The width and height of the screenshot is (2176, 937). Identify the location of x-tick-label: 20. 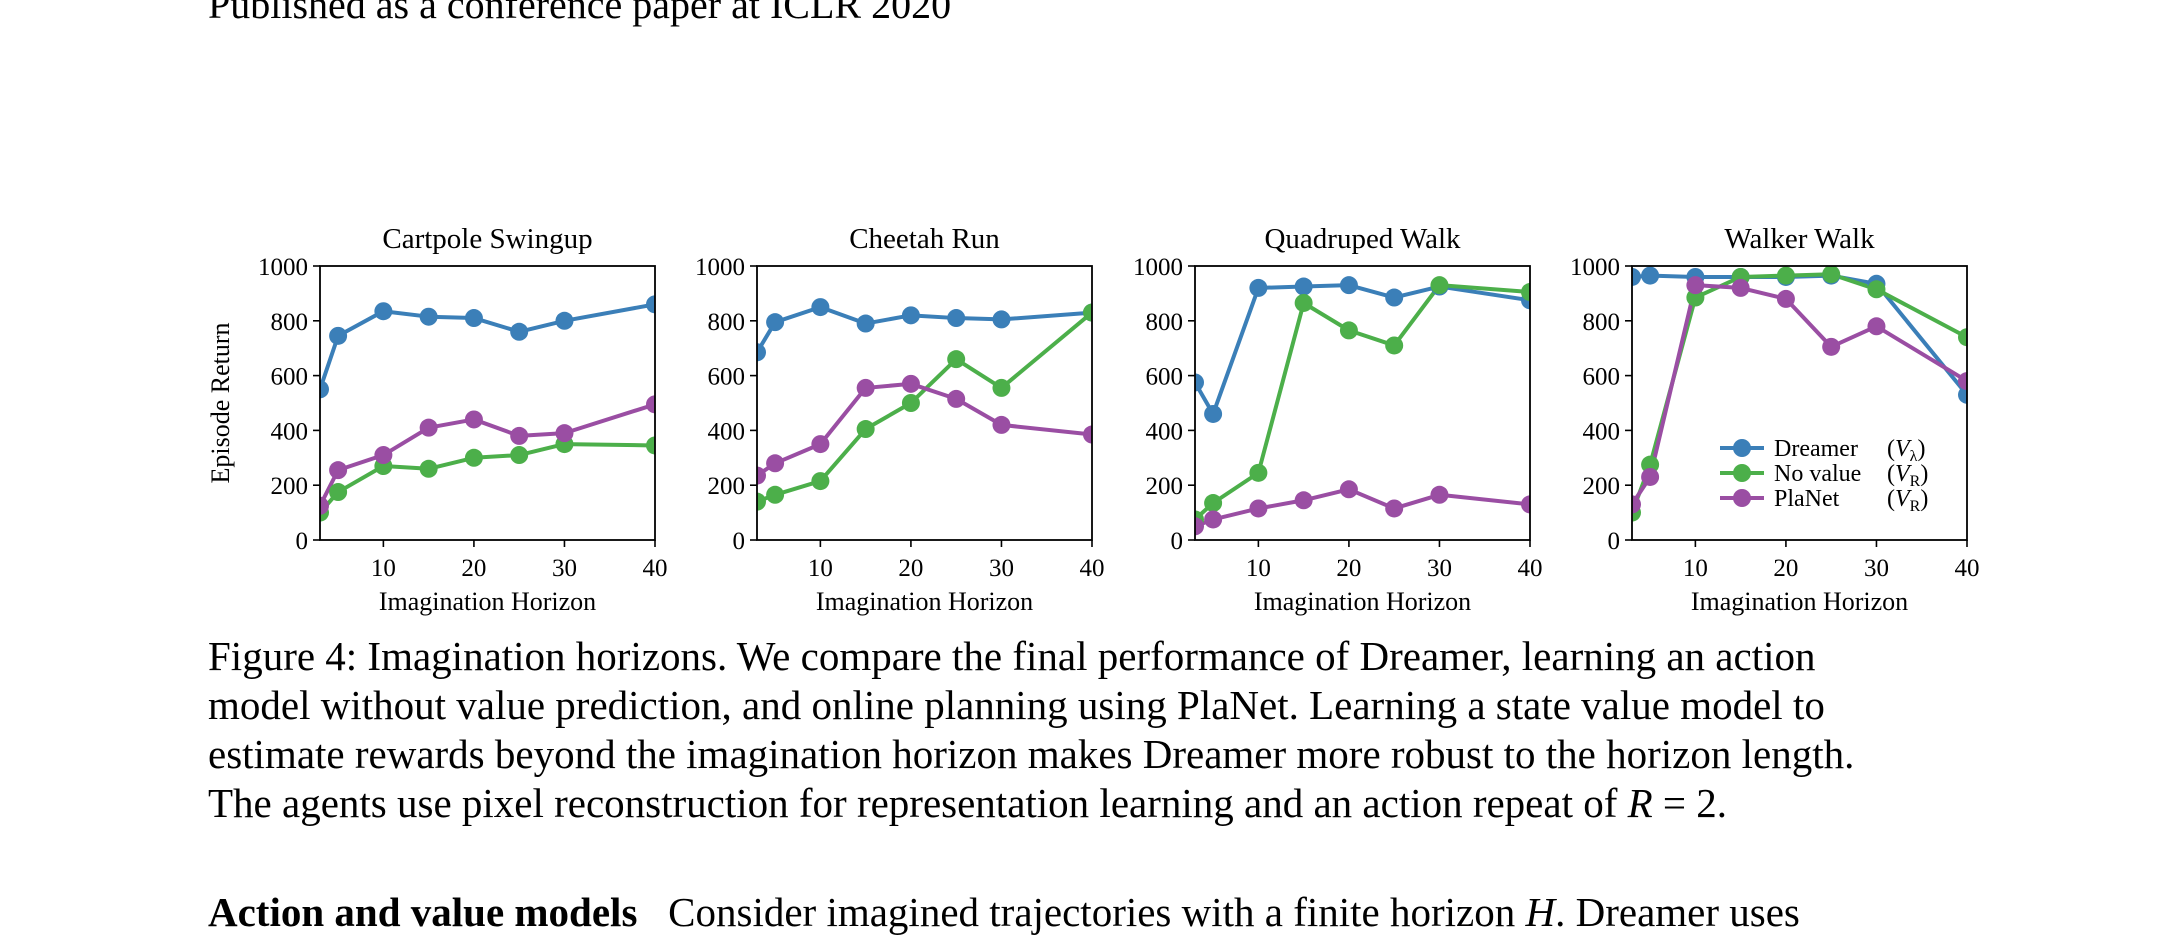
(910, 568).